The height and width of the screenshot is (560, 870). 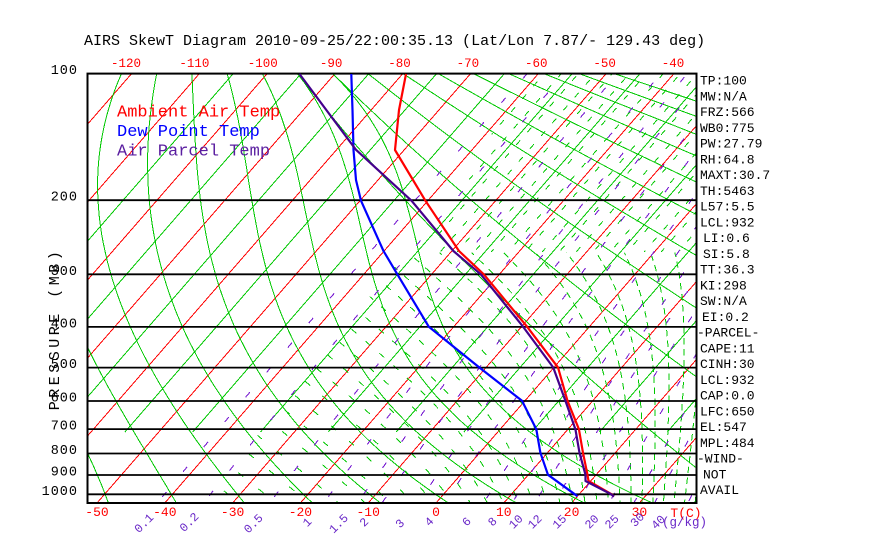 I want to click on svg-text: -90, so click(x=331, y=64).